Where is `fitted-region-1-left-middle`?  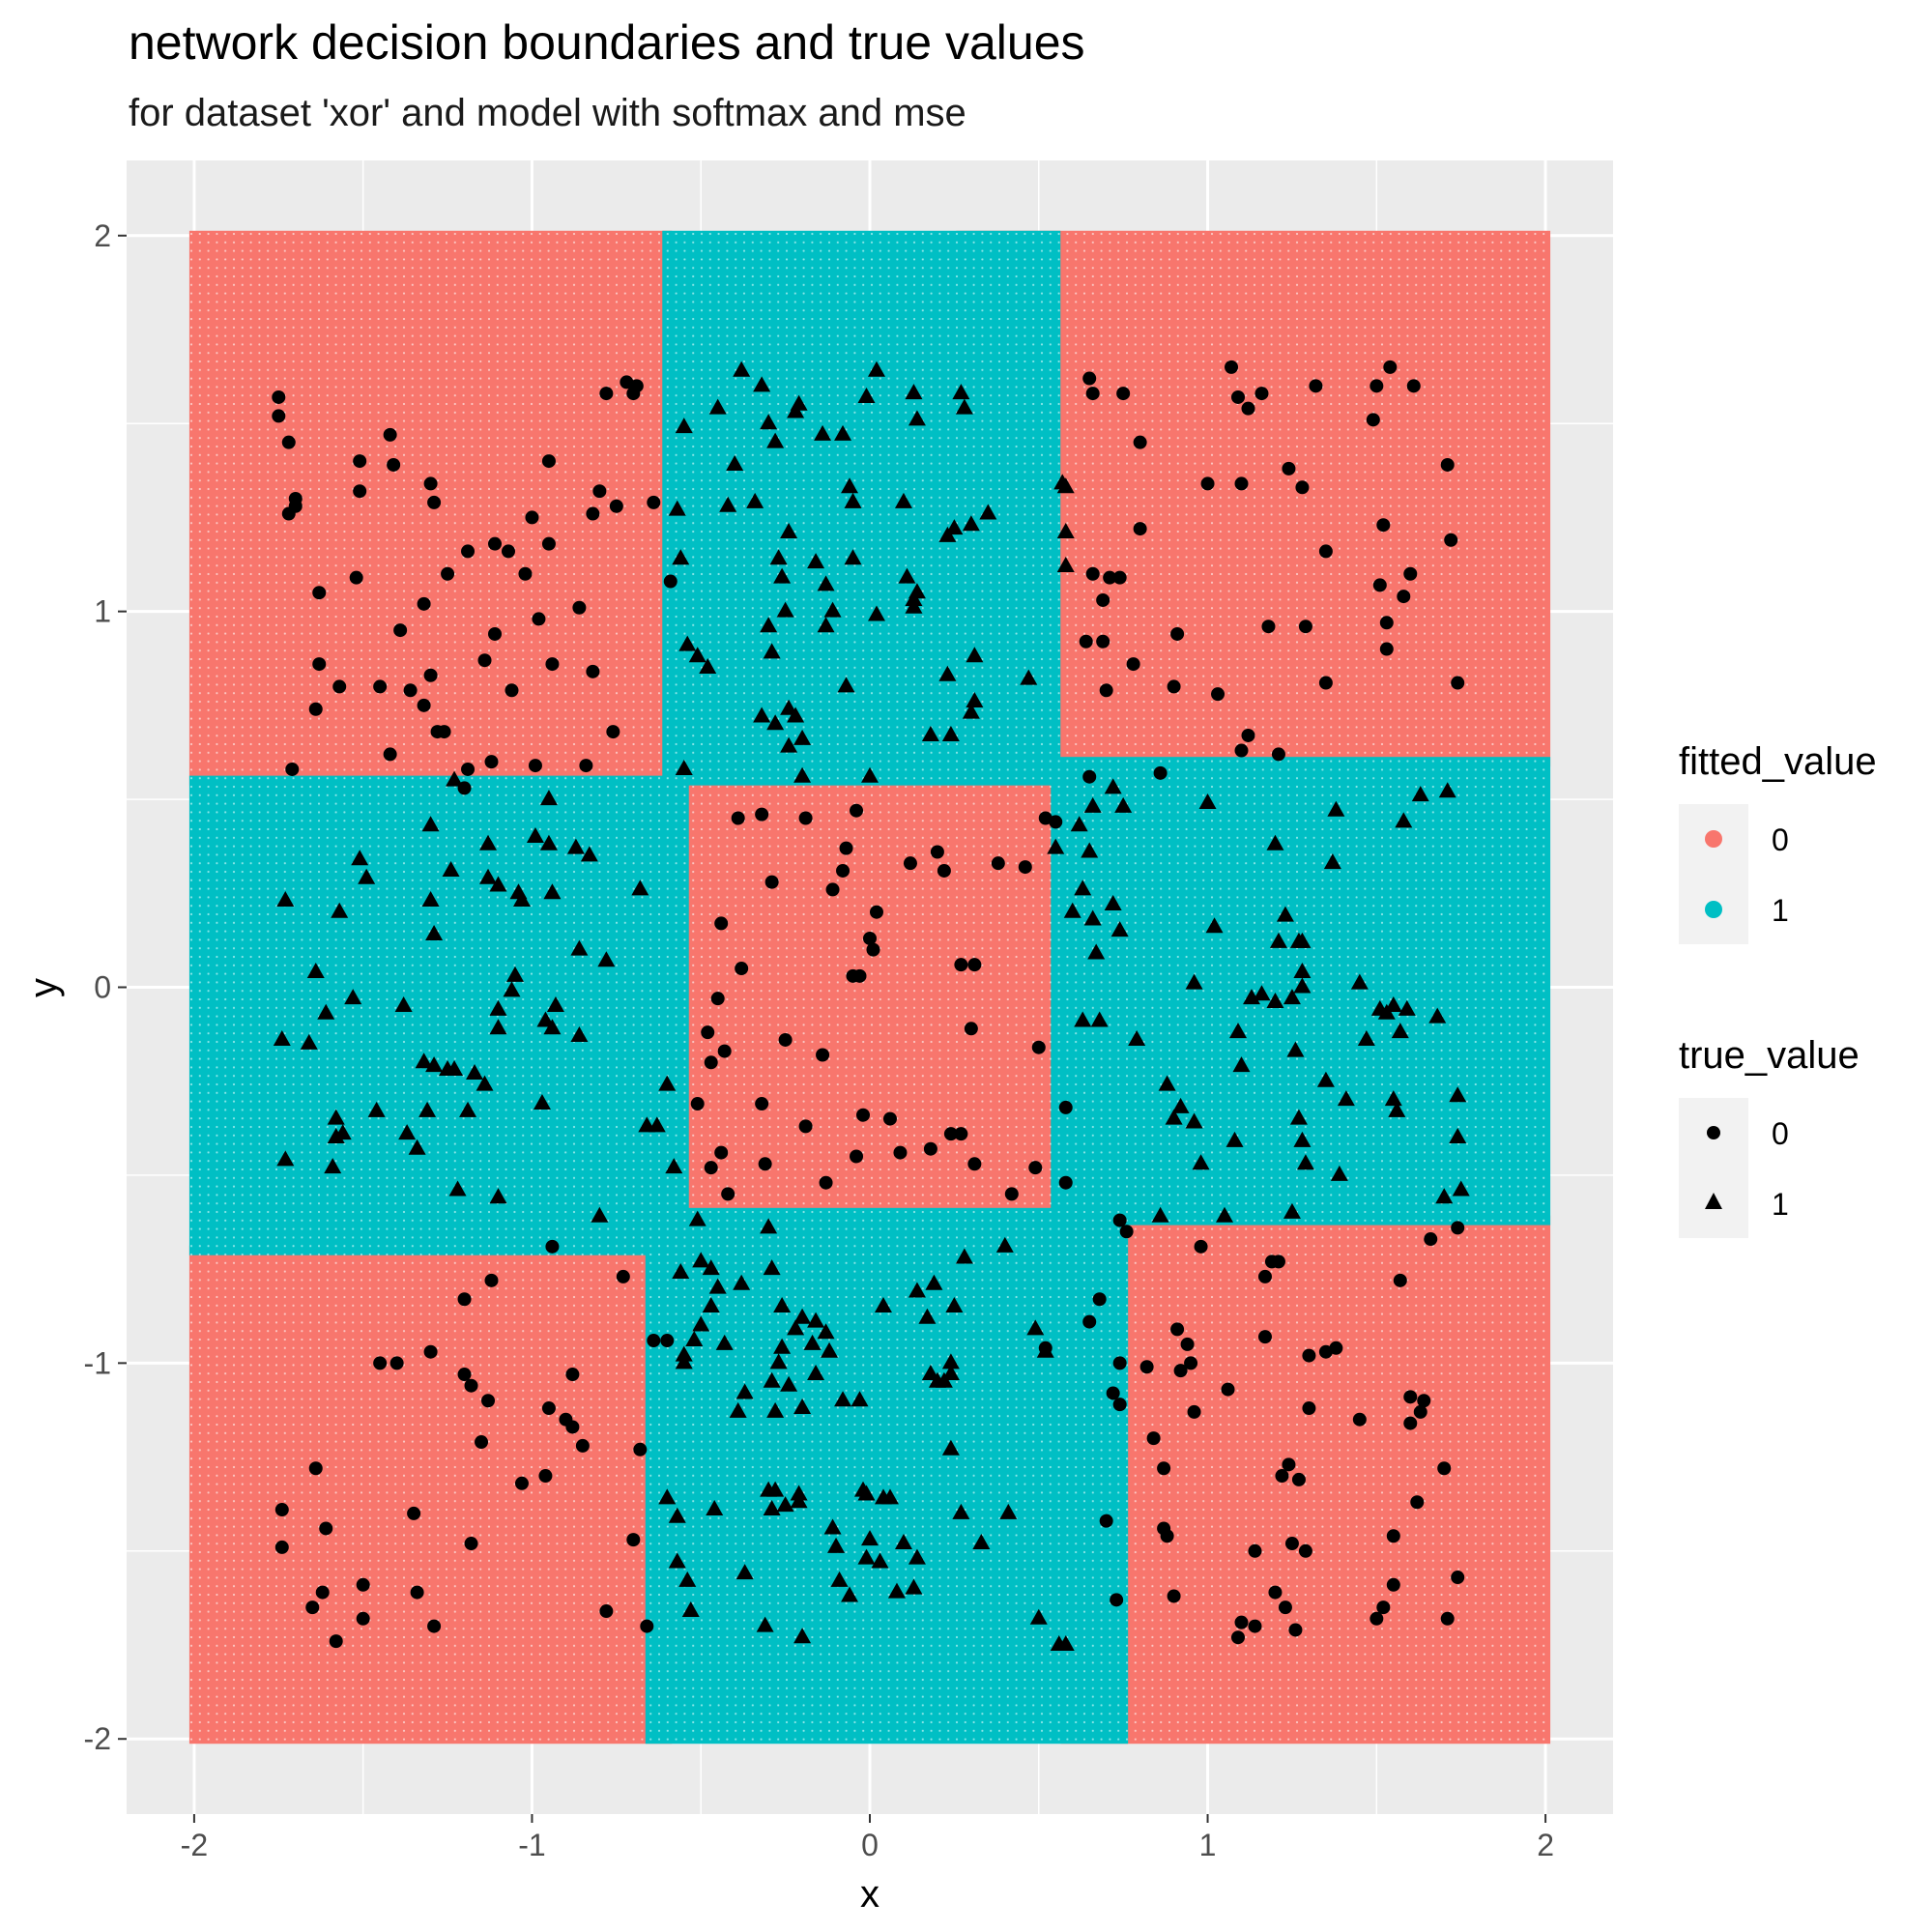
fitted-region-1-left-middle is located at coordinates (438, 1015).